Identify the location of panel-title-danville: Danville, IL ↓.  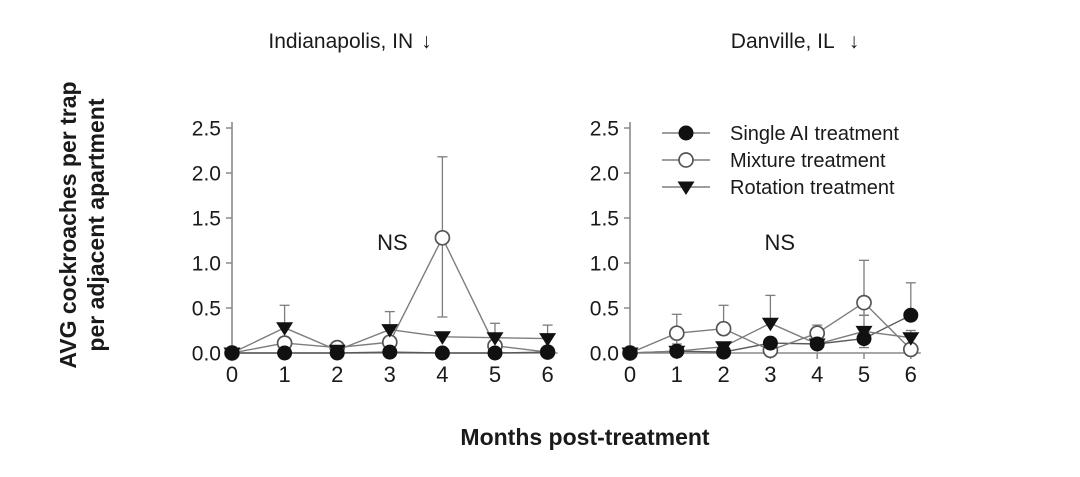
(795, 42).